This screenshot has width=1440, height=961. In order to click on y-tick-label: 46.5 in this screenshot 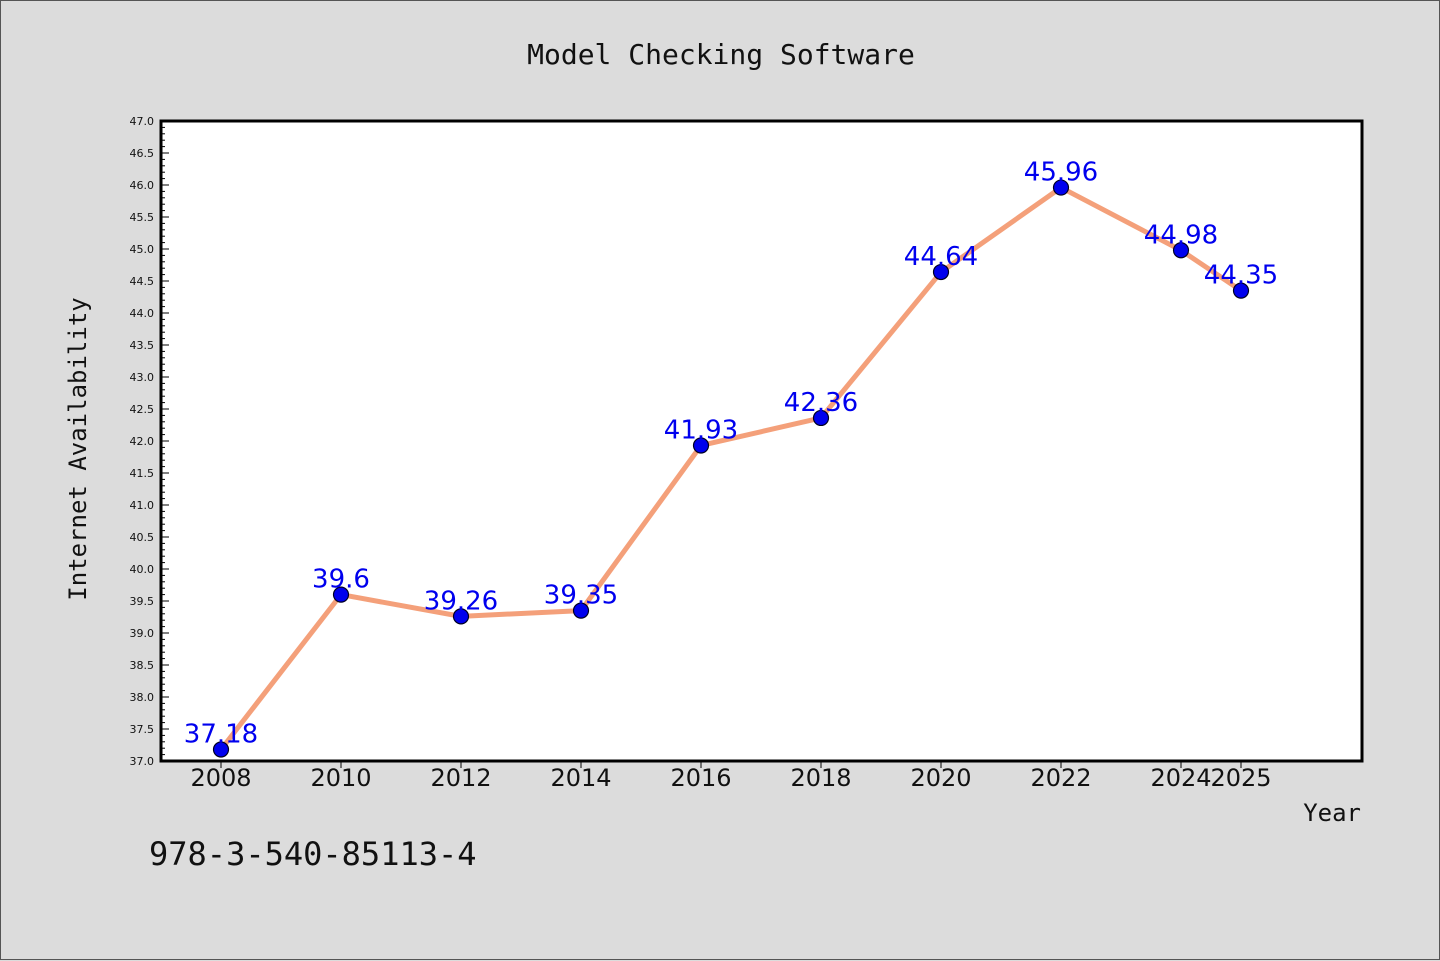, I will do `click(142, 153)`.